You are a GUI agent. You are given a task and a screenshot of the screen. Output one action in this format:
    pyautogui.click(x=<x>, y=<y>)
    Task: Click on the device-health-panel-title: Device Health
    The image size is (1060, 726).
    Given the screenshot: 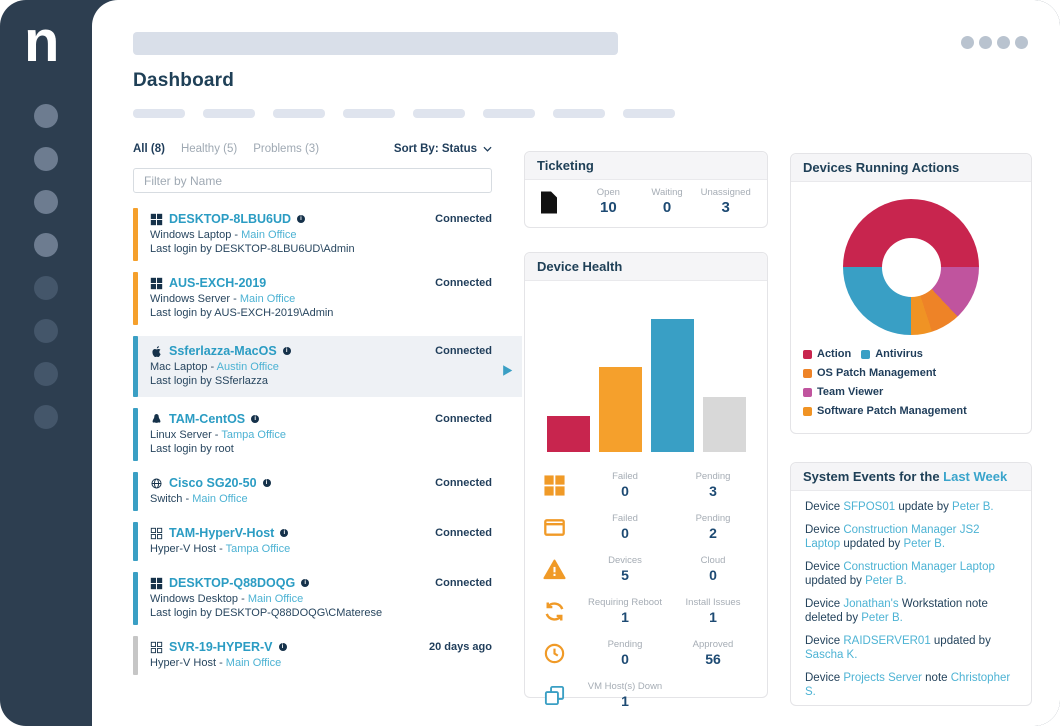 What is the action you would take?
    pyautogui.click(x=646, y=267)
    